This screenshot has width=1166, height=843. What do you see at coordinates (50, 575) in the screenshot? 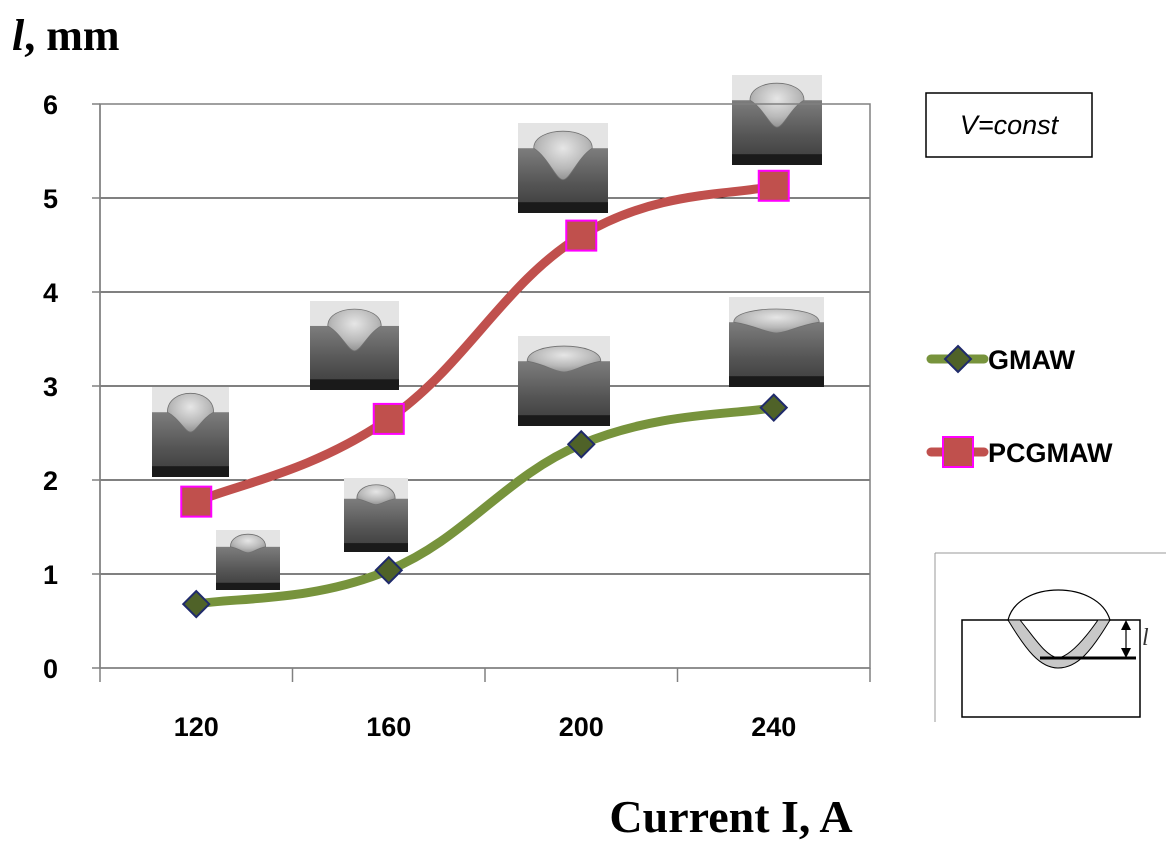
I see `y-tick-label-1: 1` at bounding box center [50, 575].